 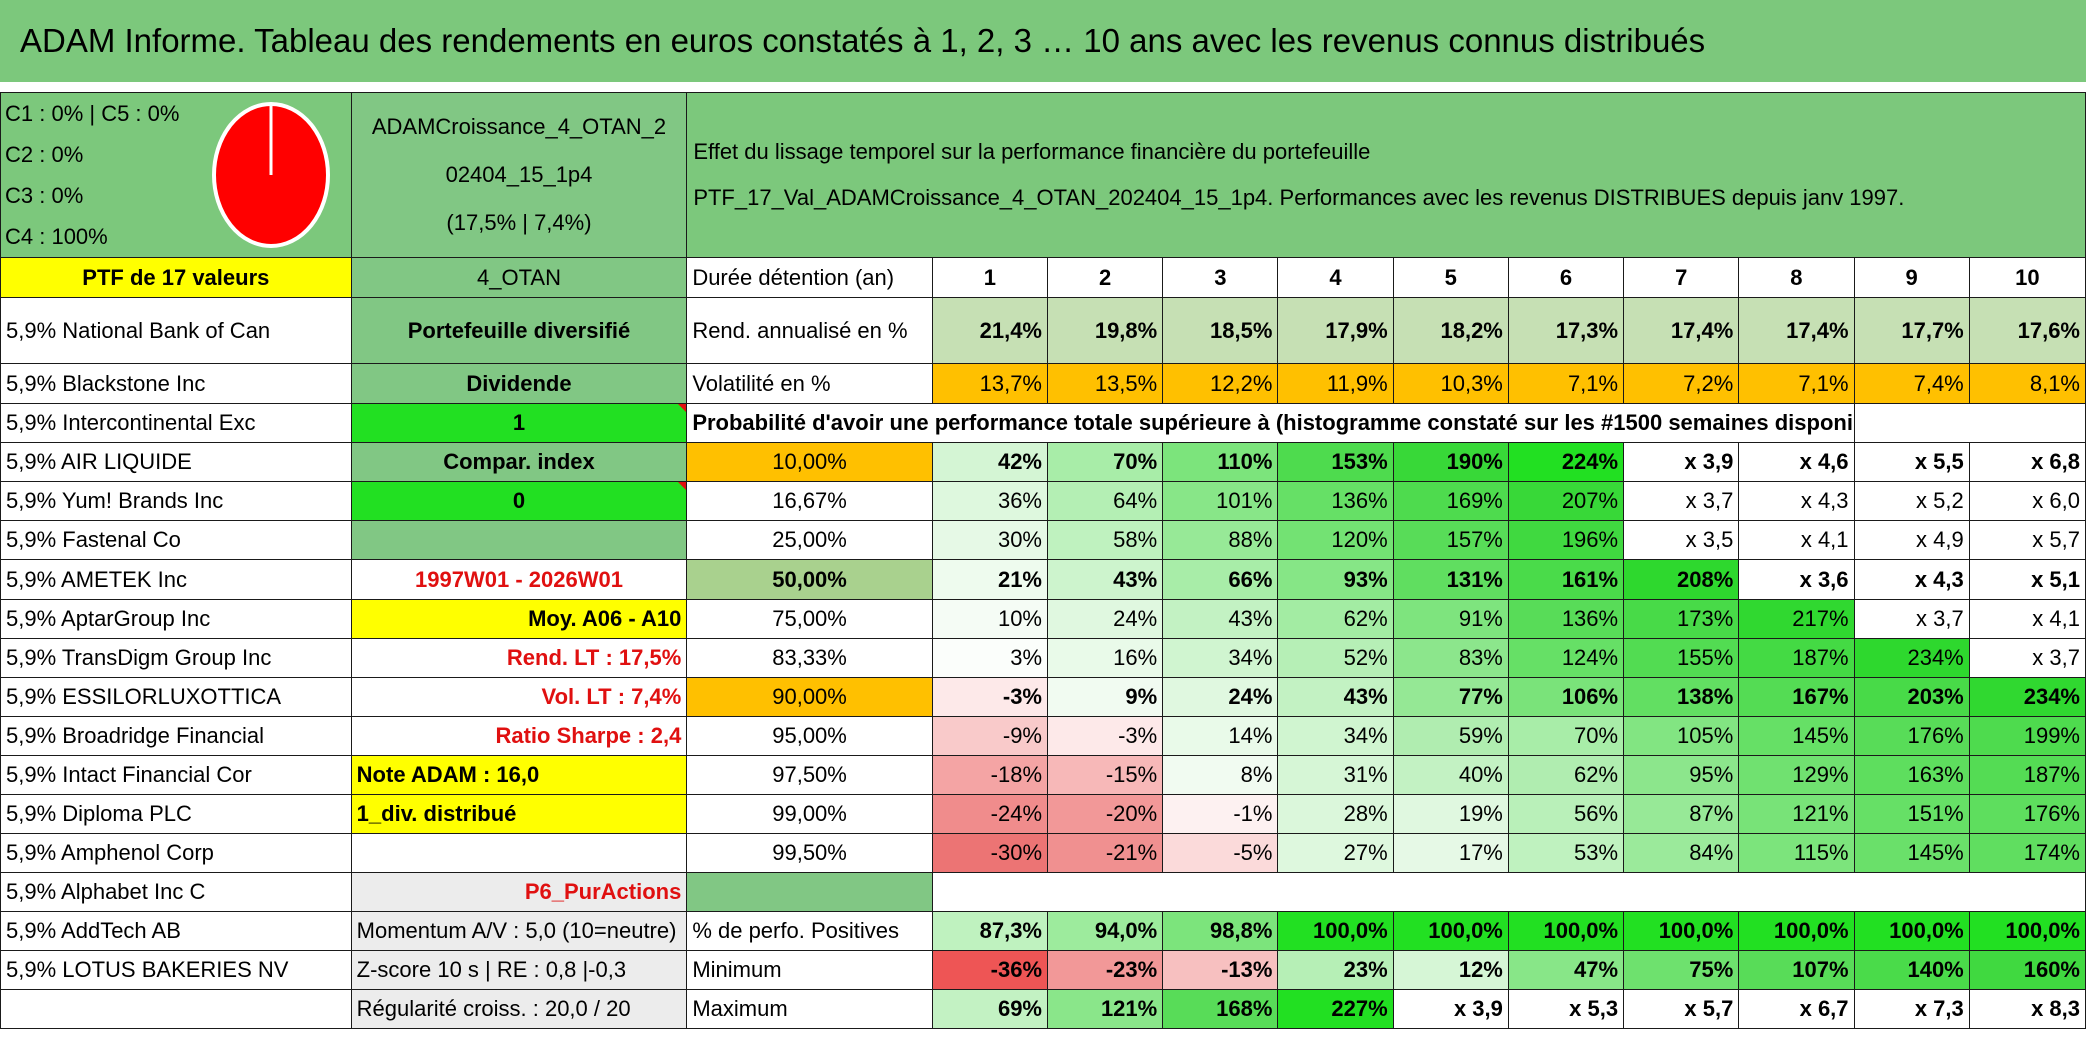 What do you see at coordinates (809, 697) in the screenshot?
I see `percentile-label: 90,00%` at bounding box center [809, 697].